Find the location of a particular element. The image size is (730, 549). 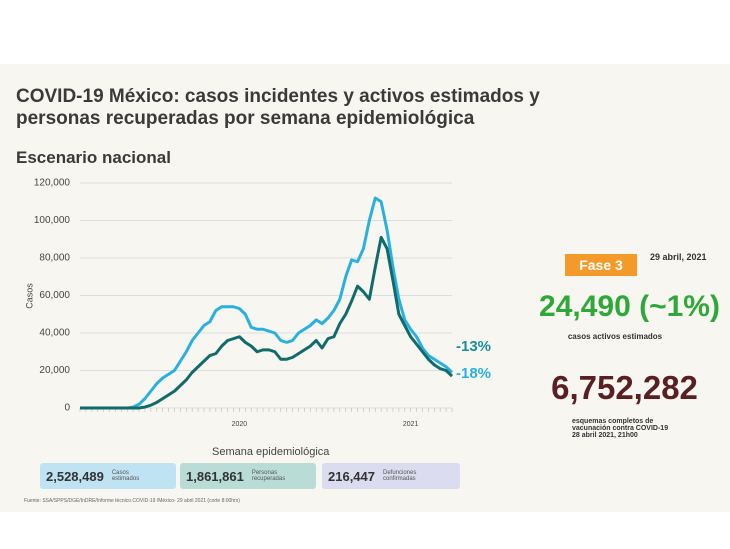

stat-value: 216,447 is located at coordinates (351, 476).